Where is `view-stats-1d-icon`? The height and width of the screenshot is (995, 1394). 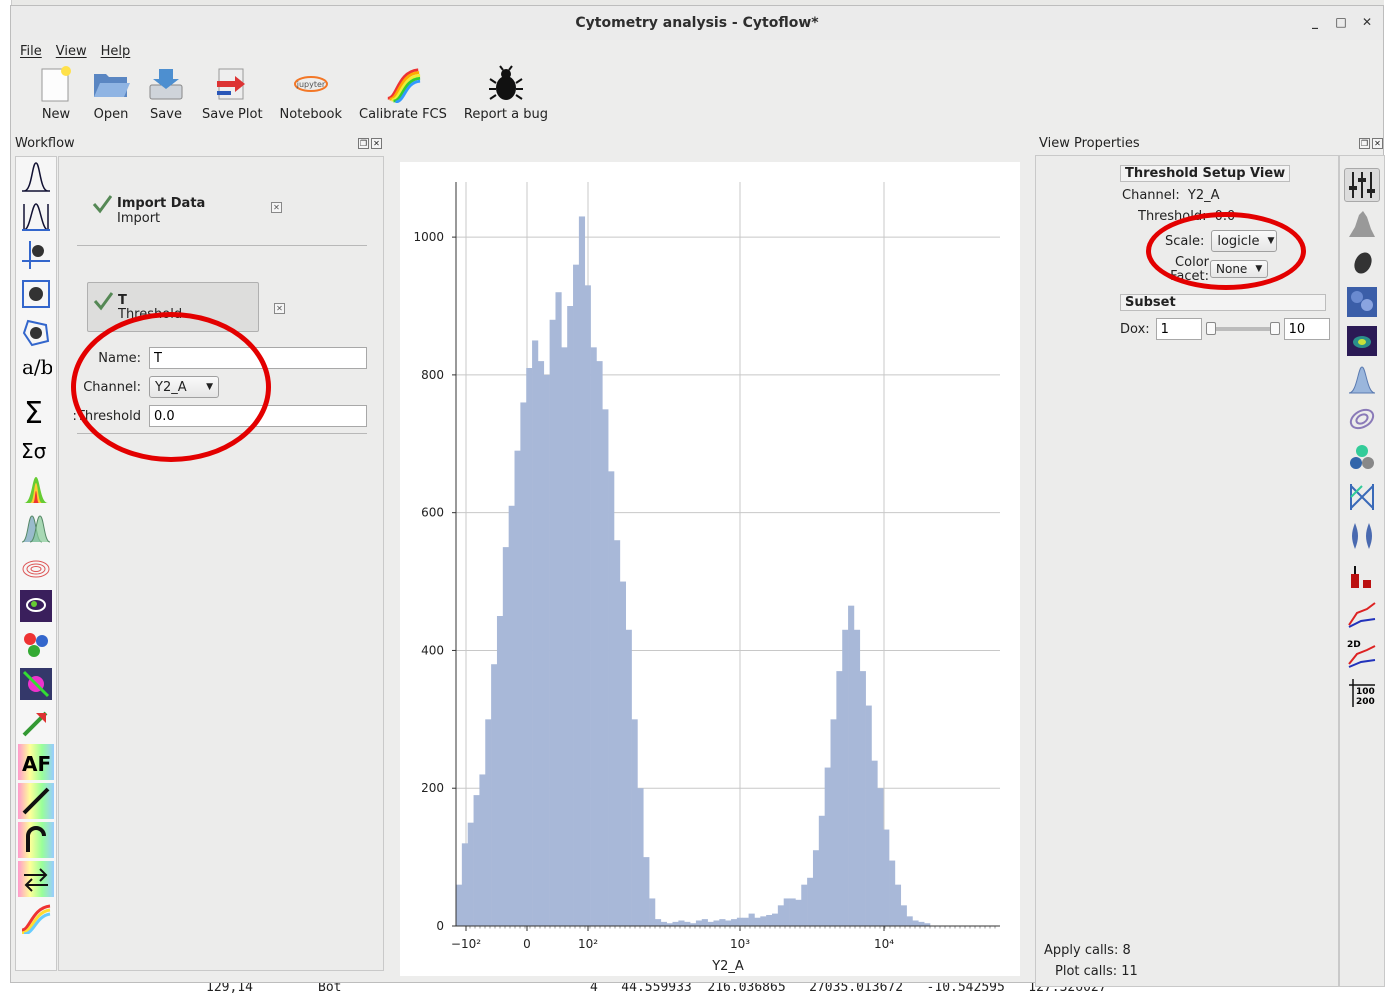
view-stats-1d-icon is located at coordinates (1362, 614).